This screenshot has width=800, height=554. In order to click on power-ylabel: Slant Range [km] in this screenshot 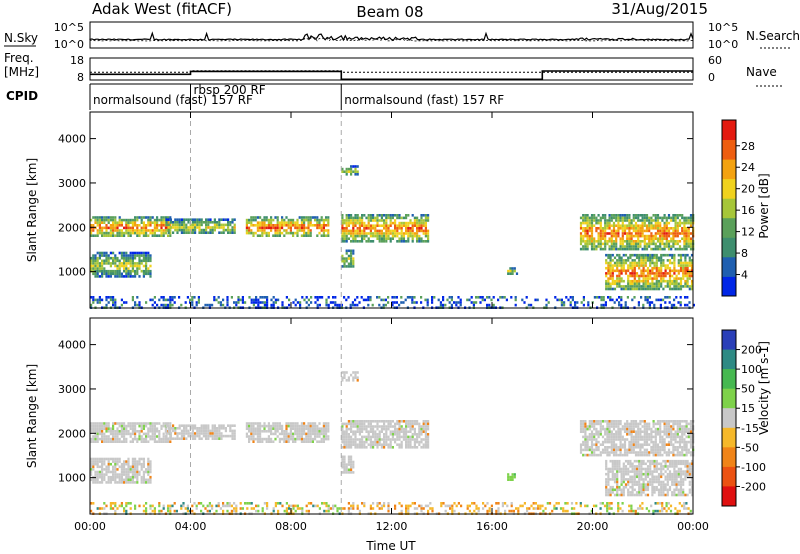, I will do `click(32, 210)`.